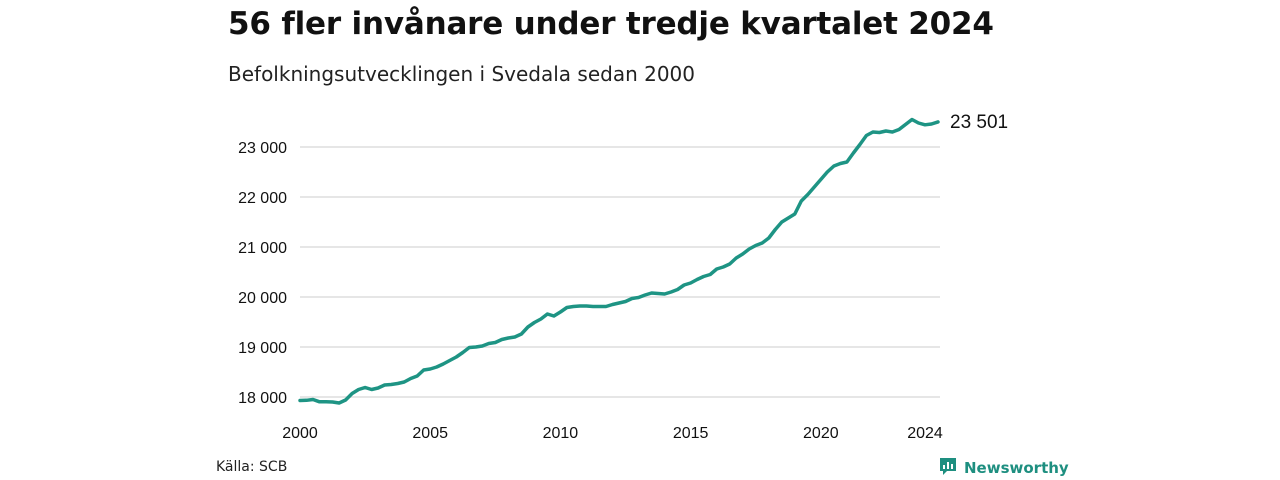  Describe the element at coordinates (262, 198) in the screenshot. I see `y-tick-label: 22 000` at that location.